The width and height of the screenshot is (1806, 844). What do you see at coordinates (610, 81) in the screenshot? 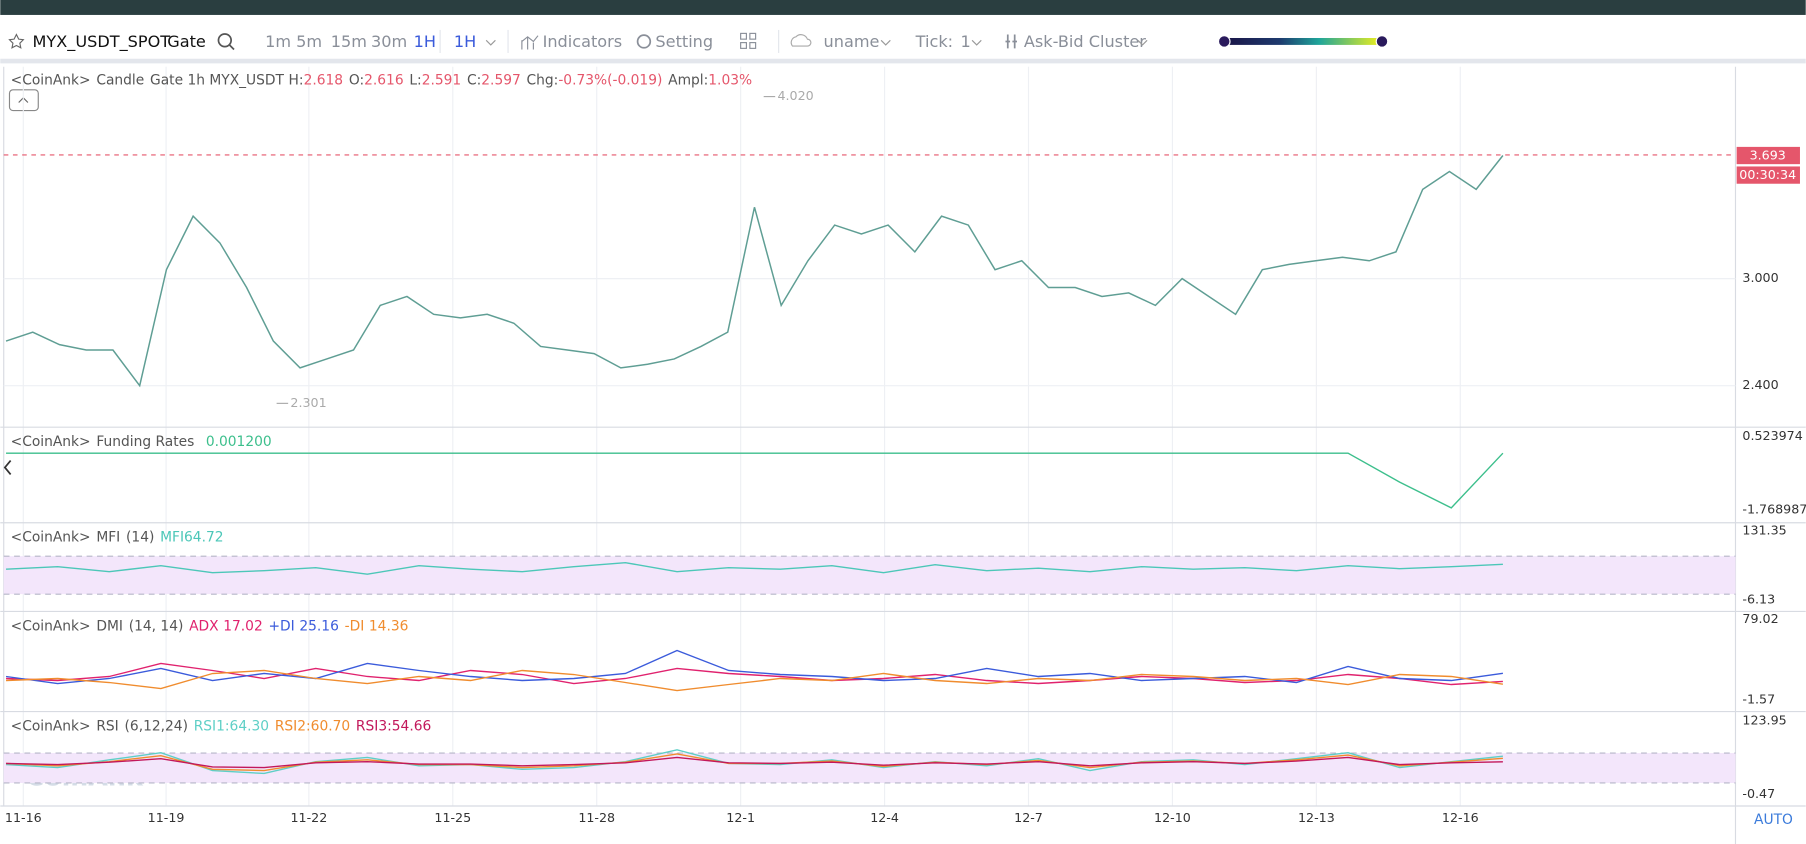
I see `legend-item: -0.73%(-0.019)` at bounding box center [610, 81].